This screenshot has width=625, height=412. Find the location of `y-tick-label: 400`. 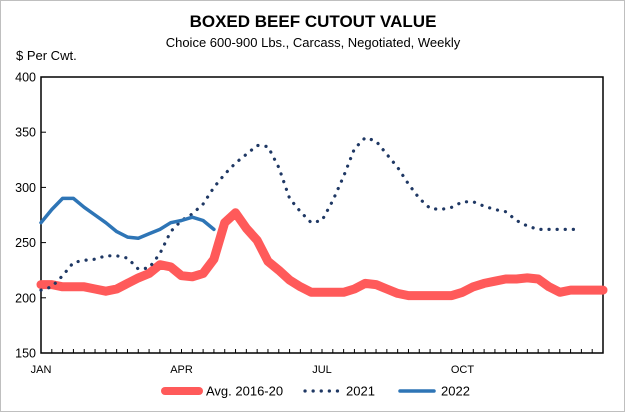

y-tick-label: 400 is located at coordinates (25, 78).